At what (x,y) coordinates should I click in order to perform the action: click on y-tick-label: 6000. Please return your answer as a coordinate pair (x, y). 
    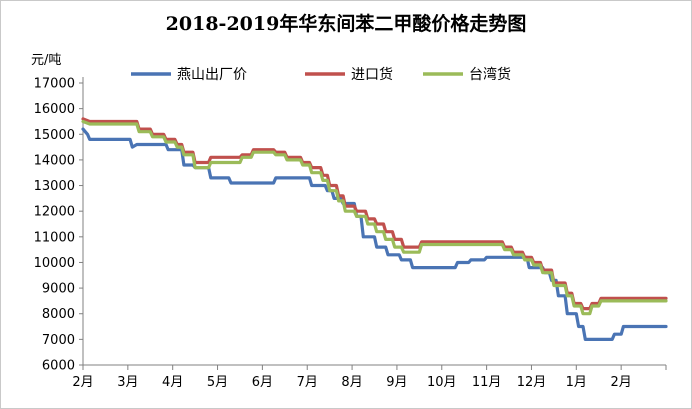
    Looking at the image, I should click on (58, 366).